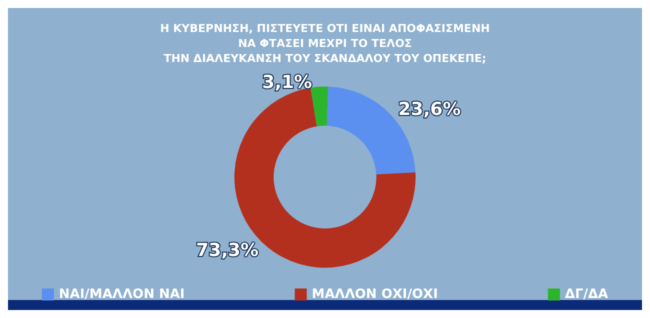  I want to click on legend-label: ΝΑΙ/ΜΑΛΛΟΝ ΝΑΙ, so click(121, 294).